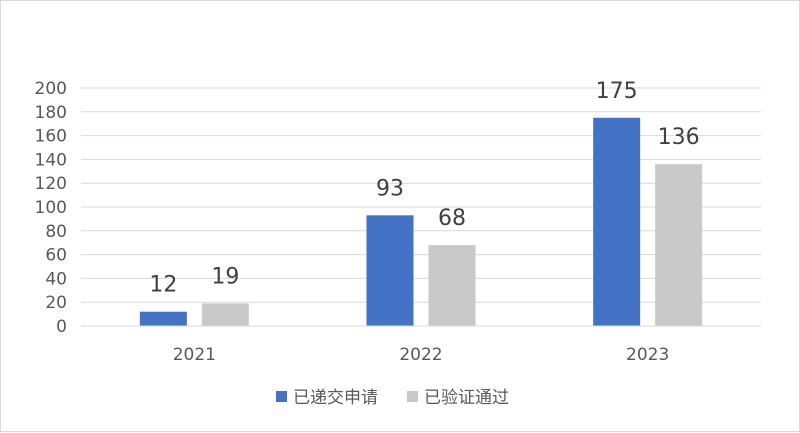 The width and height of the screenshot is (800, 433). Describe the element at coordinates (225, 314) in the screenshot. I see `bar-1-2021` at that location.